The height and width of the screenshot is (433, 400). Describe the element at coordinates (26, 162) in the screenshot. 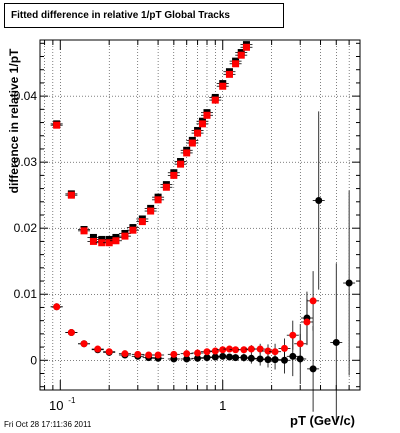

I see `y-tick-label: 0.03` at that location.